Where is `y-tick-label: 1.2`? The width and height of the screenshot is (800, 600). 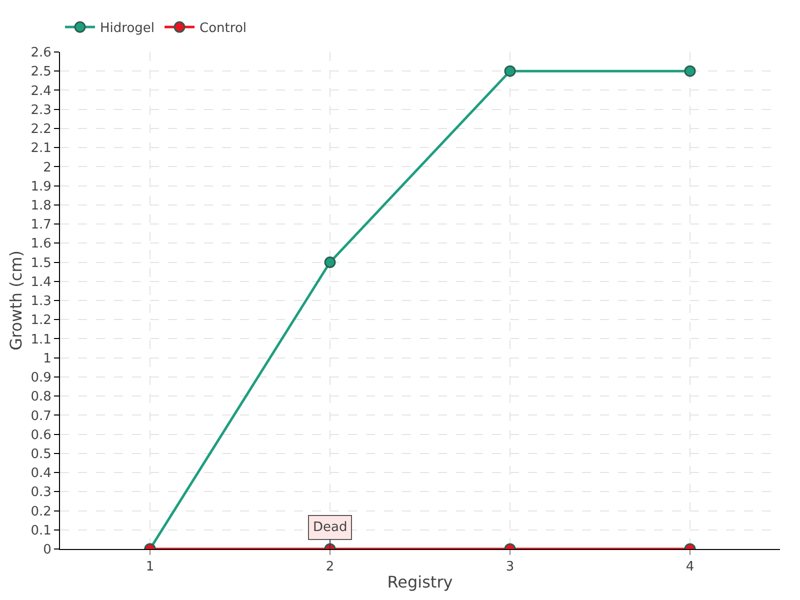 y-tick-label: 1.2 is located at coordinates (41, 320).